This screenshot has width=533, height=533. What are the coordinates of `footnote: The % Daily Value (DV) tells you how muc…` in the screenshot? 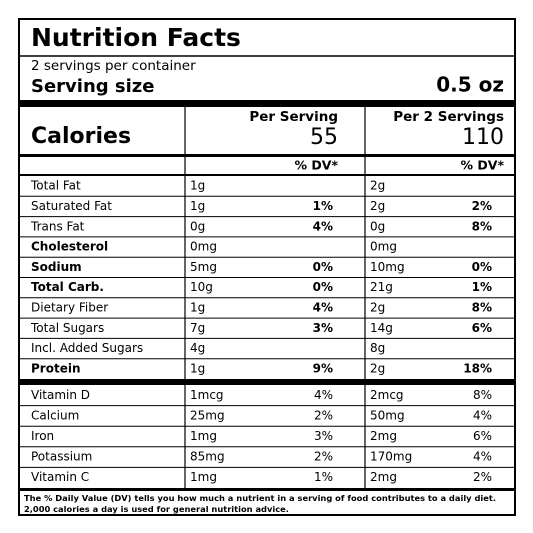 It's located at (260, 503).